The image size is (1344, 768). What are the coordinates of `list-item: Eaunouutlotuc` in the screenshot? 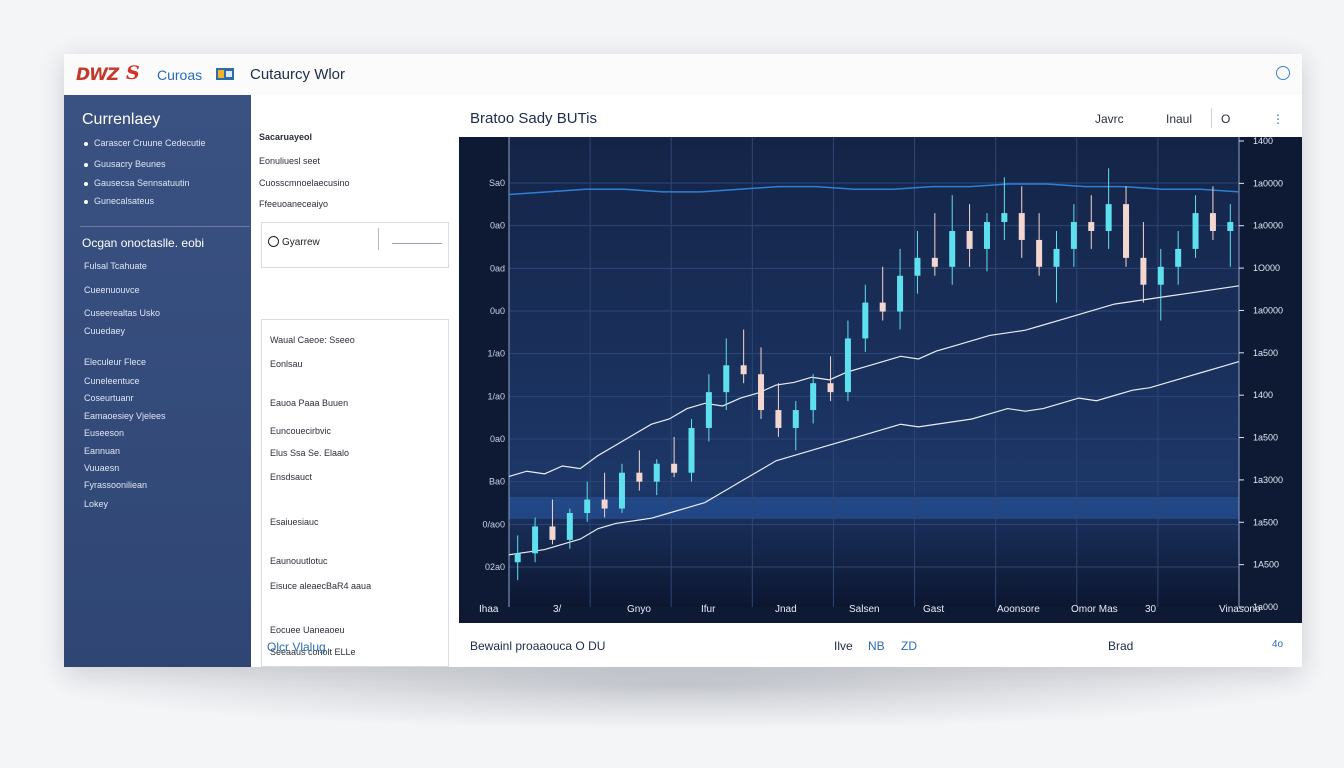 It's located at (299, 561).